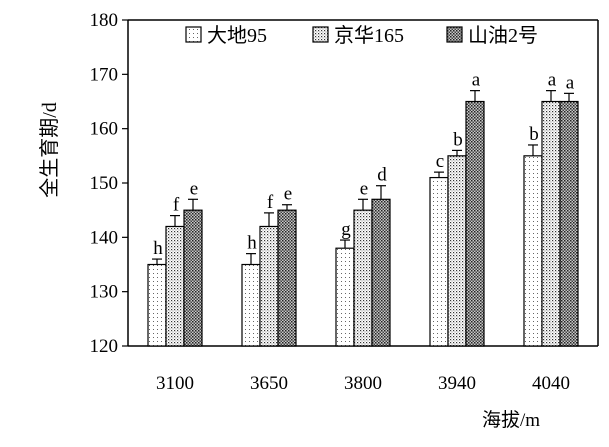 Image resolution: width=609 pixels, height=447 pixels. I want to click on y-axis-label: 全生育期/d, so click(49, 150).